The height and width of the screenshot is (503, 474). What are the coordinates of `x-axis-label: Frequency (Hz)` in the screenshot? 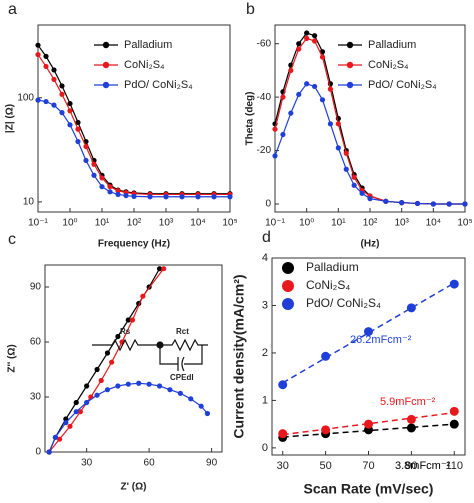 It's located at (134, 244).